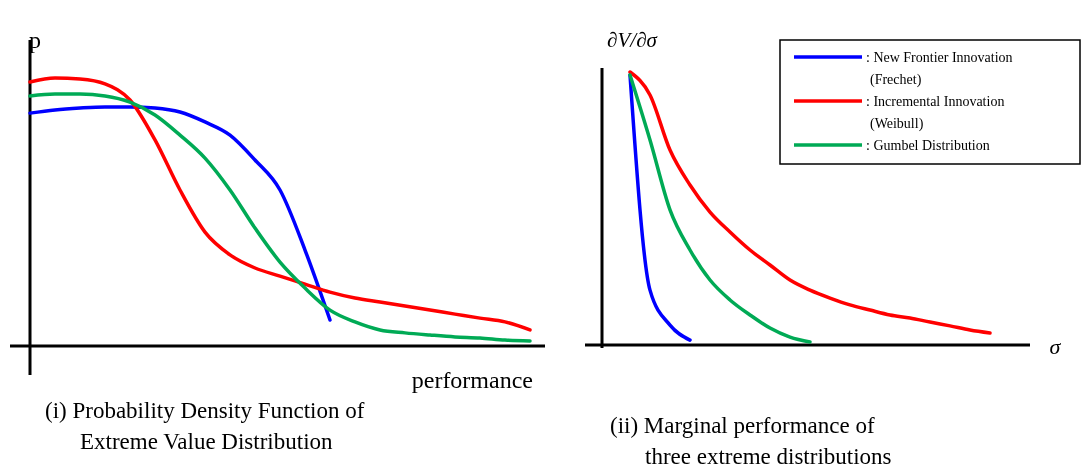  What do you see at coordinates (751, 441) in the screenshot?
I see `text: (ii) Marginal performance of three extreme distributions` at bounding box center [751, 441].